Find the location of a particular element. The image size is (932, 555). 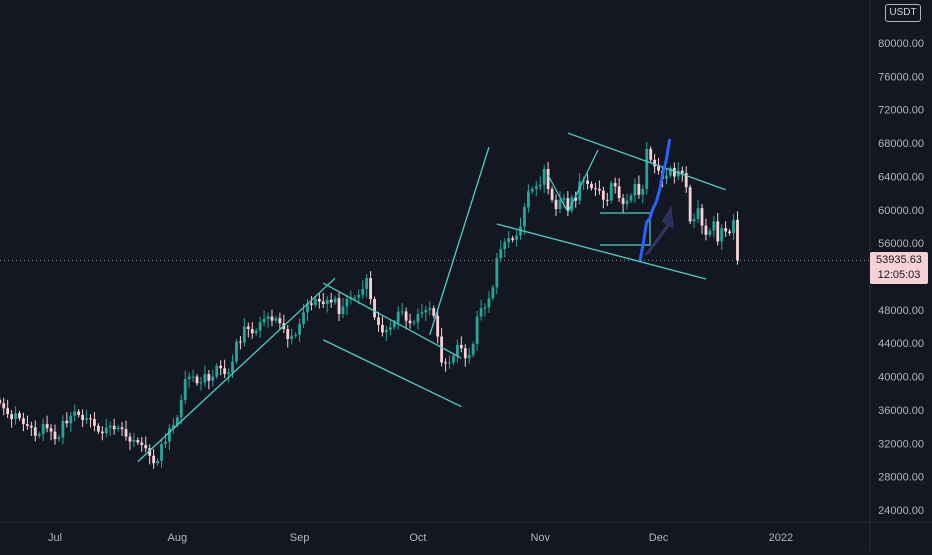

x-tick-label: Nov is located at coordinates (540, 538).